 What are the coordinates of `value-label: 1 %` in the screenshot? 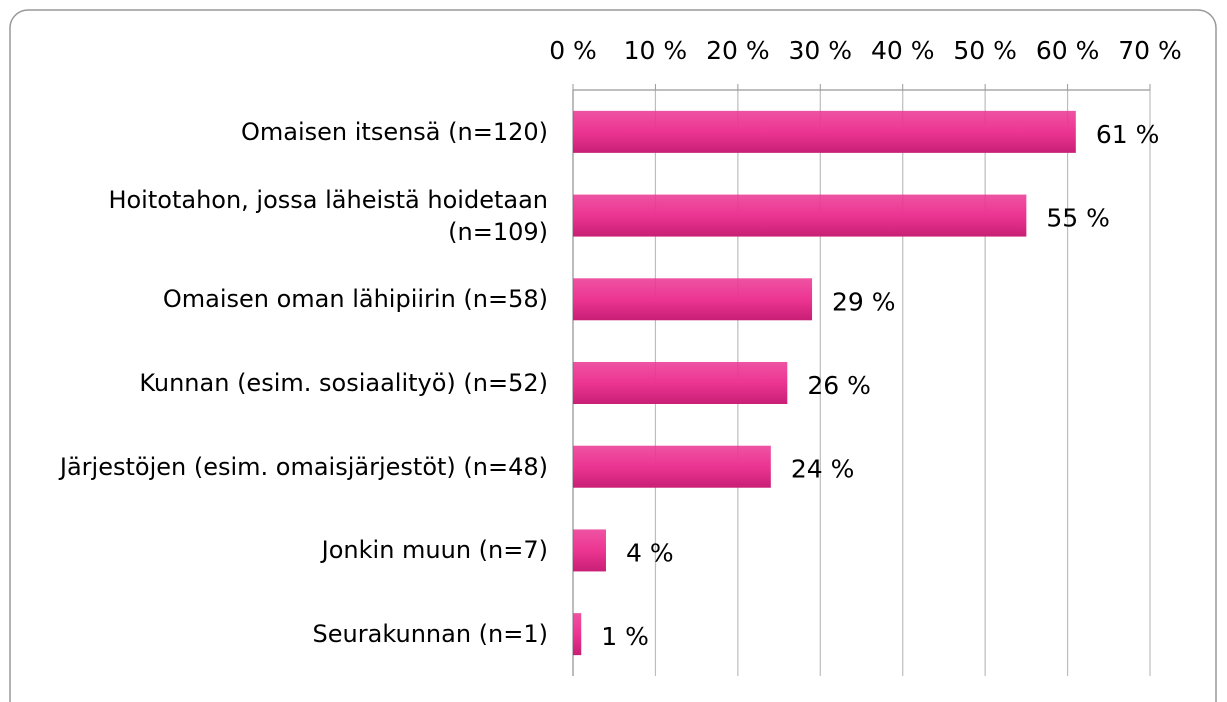 It's located at (625, 636).